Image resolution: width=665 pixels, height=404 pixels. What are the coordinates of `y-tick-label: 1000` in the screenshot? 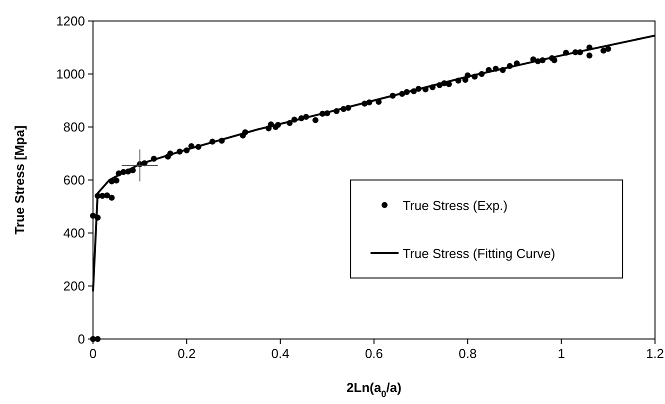 It's located at (70, 74).